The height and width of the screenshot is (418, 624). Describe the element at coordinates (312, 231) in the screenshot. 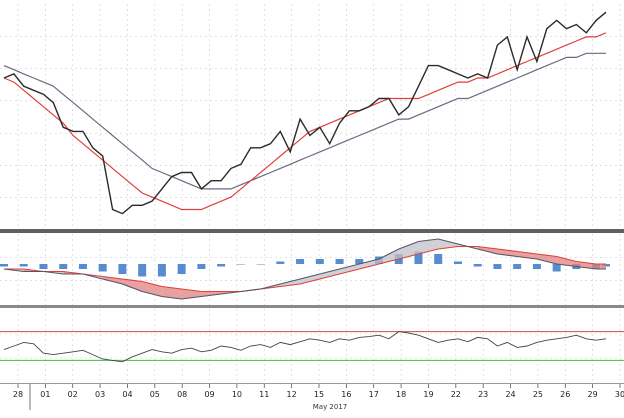

I see `price-macd-separator` at that location.